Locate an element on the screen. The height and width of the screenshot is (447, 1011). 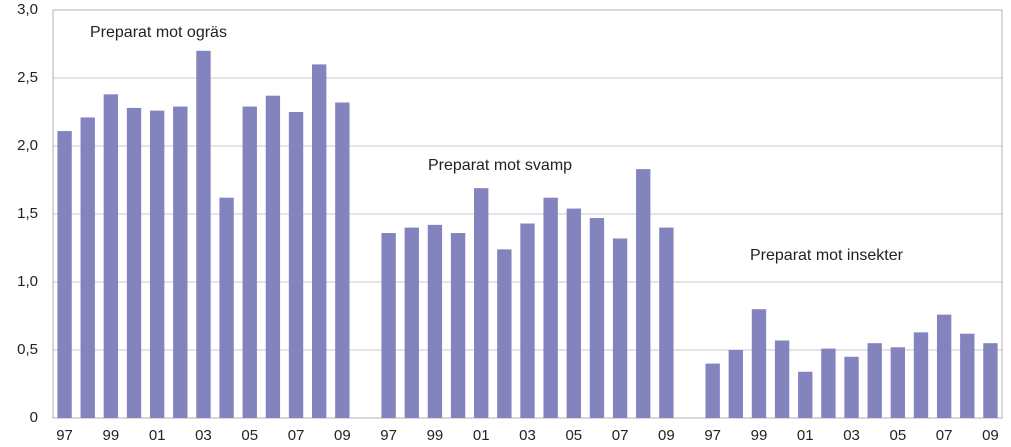
y-tick-label: 0,5 is located at coordinates (27, 349).